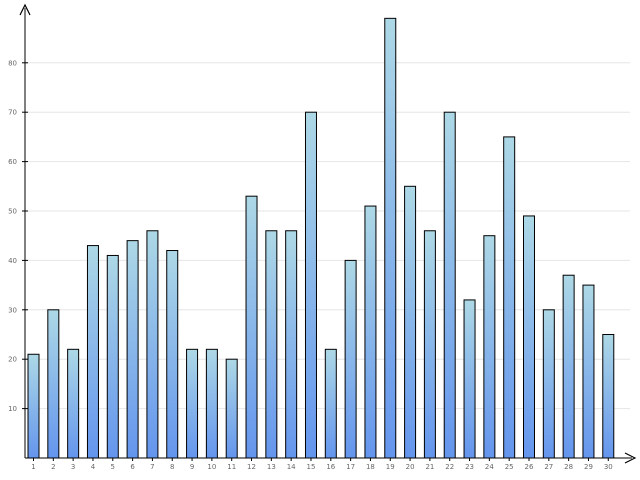  I want to click on x-tick-label: 15, so click(311, 467).